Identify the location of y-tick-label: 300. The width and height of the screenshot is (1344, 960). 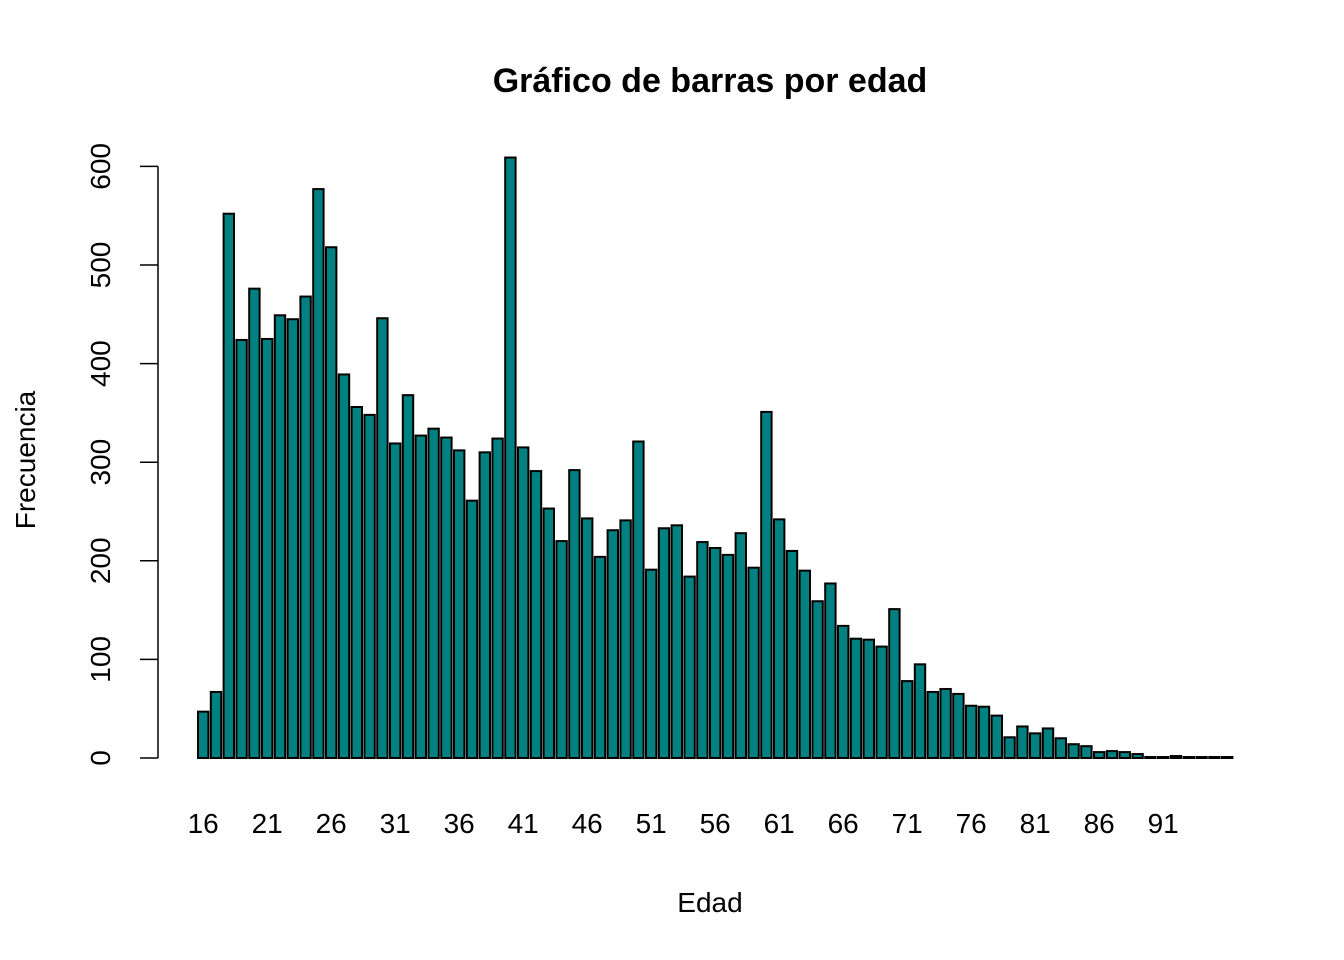
(100, 462).